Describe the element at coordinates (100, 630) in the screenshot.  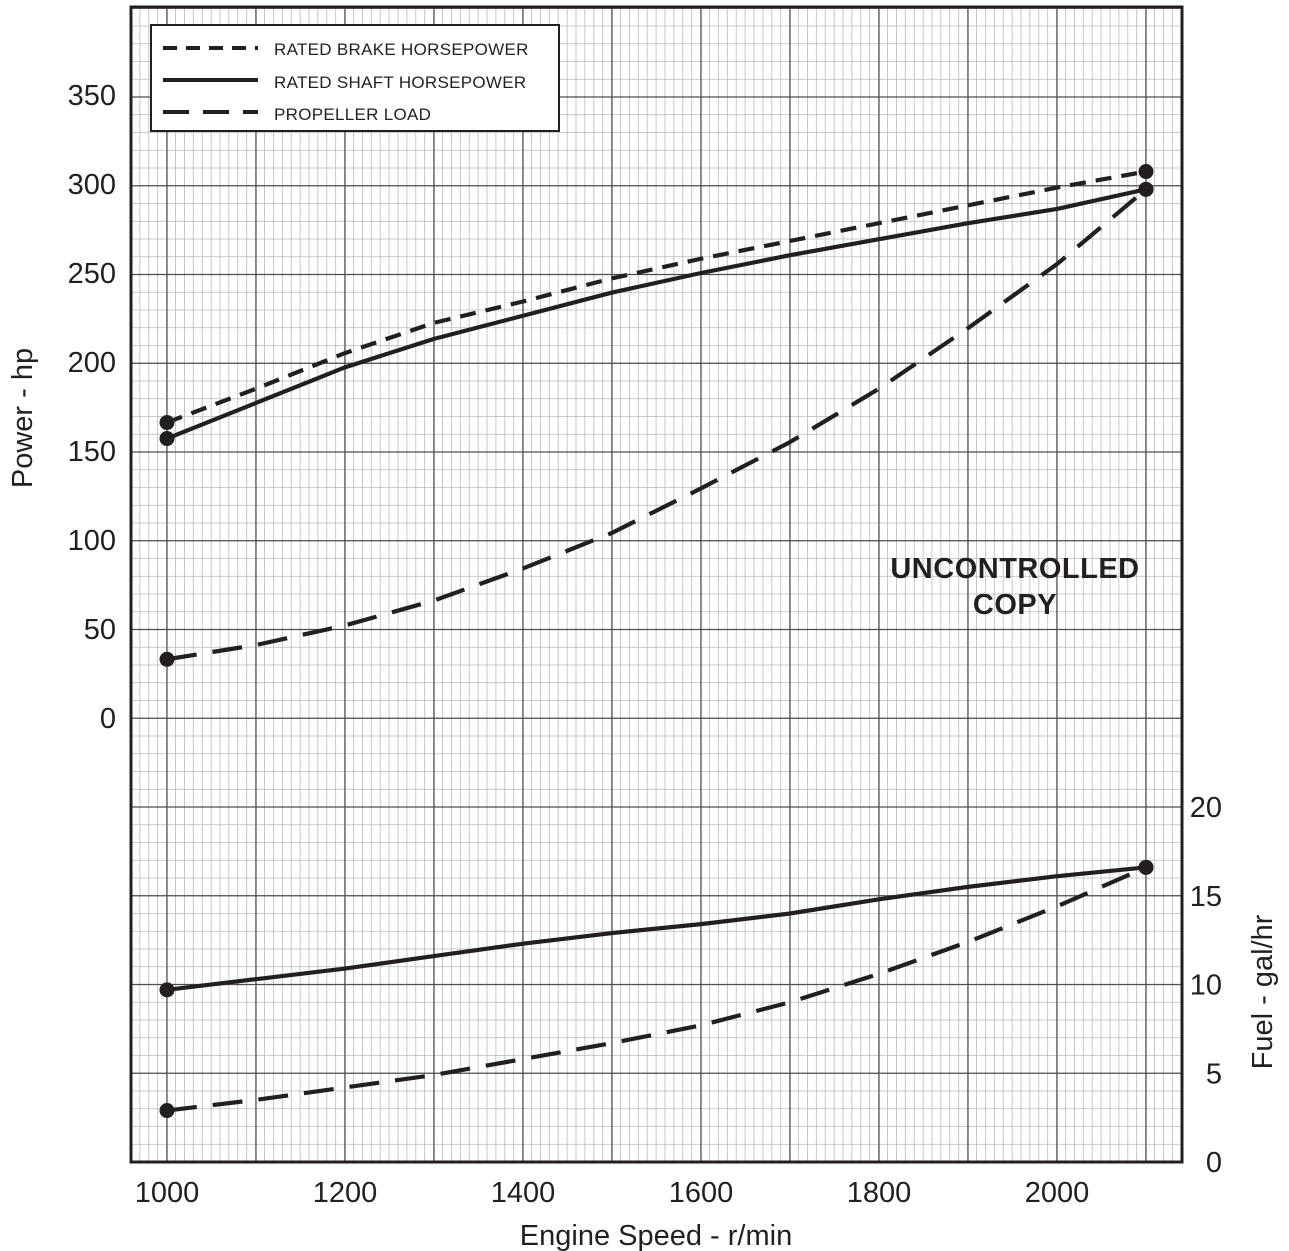
I see `power-tick-label: 50` at that location.